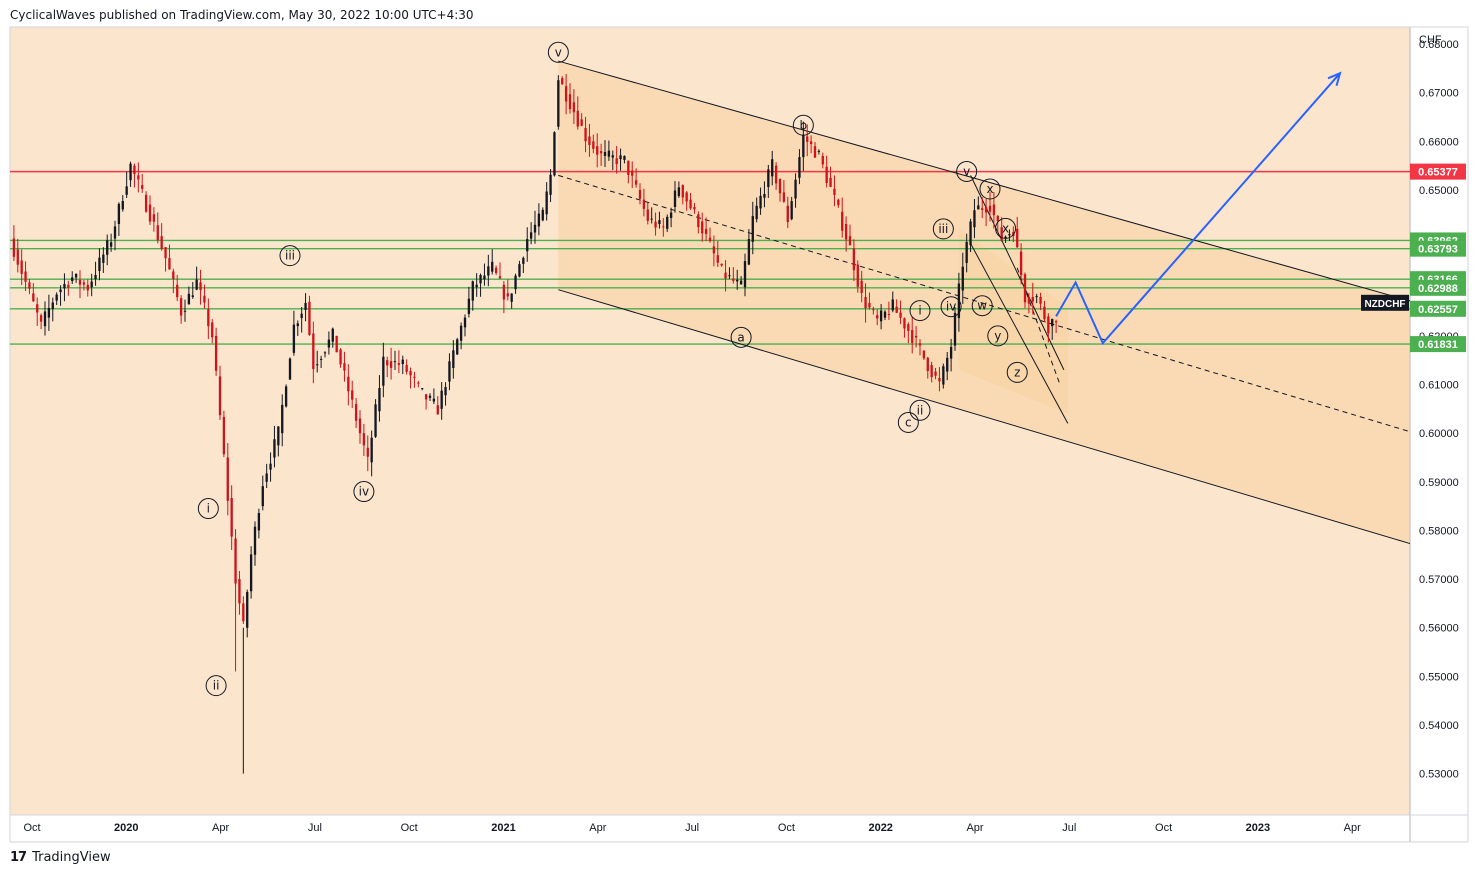 This screenshot has height=877, width=1478. I want to click on symbol-tag, so click(1385, 302).